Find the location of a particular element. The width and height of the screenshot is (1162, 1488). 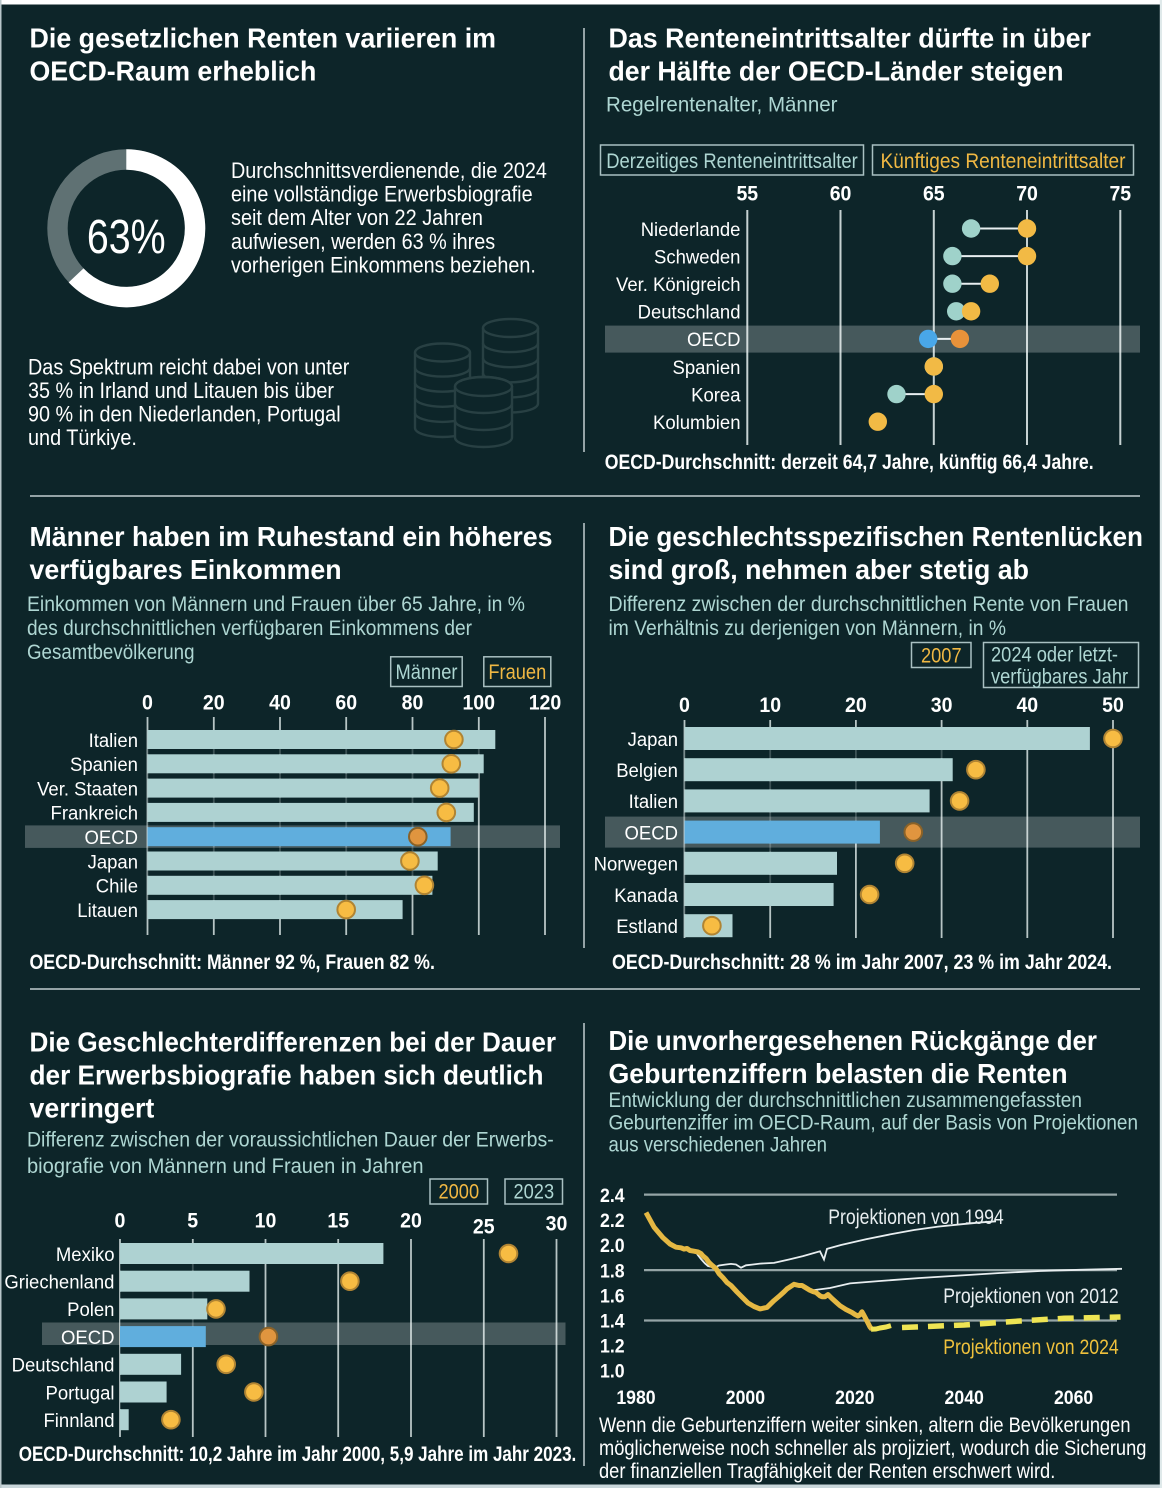

svg-text: 55 is located at coordinates (747, 194).